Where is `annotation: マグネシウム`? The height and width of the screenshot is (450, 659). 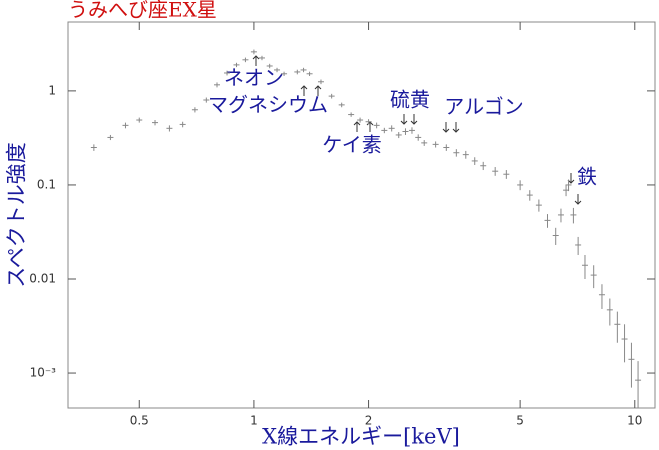
annotation: マグネシウム is located at coordinates (268, 105).